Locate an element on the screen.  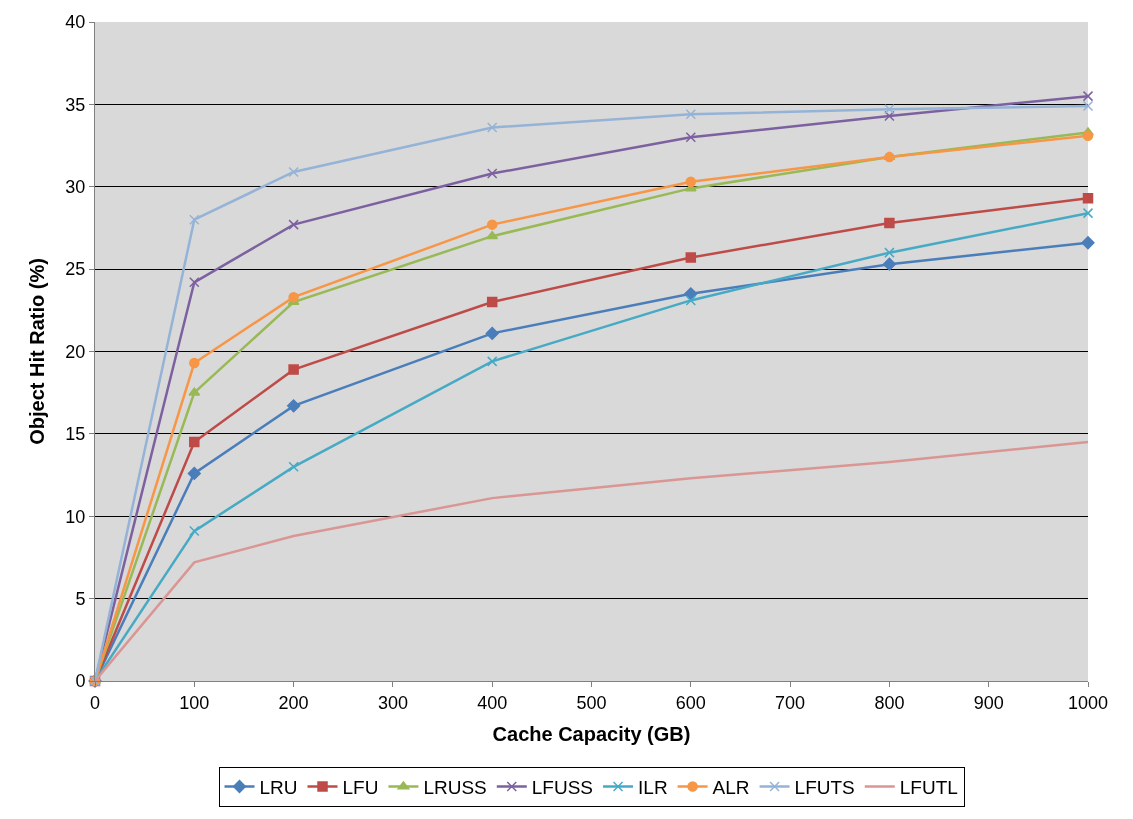
legend-label: ALR is located at coordinates (731, 787).